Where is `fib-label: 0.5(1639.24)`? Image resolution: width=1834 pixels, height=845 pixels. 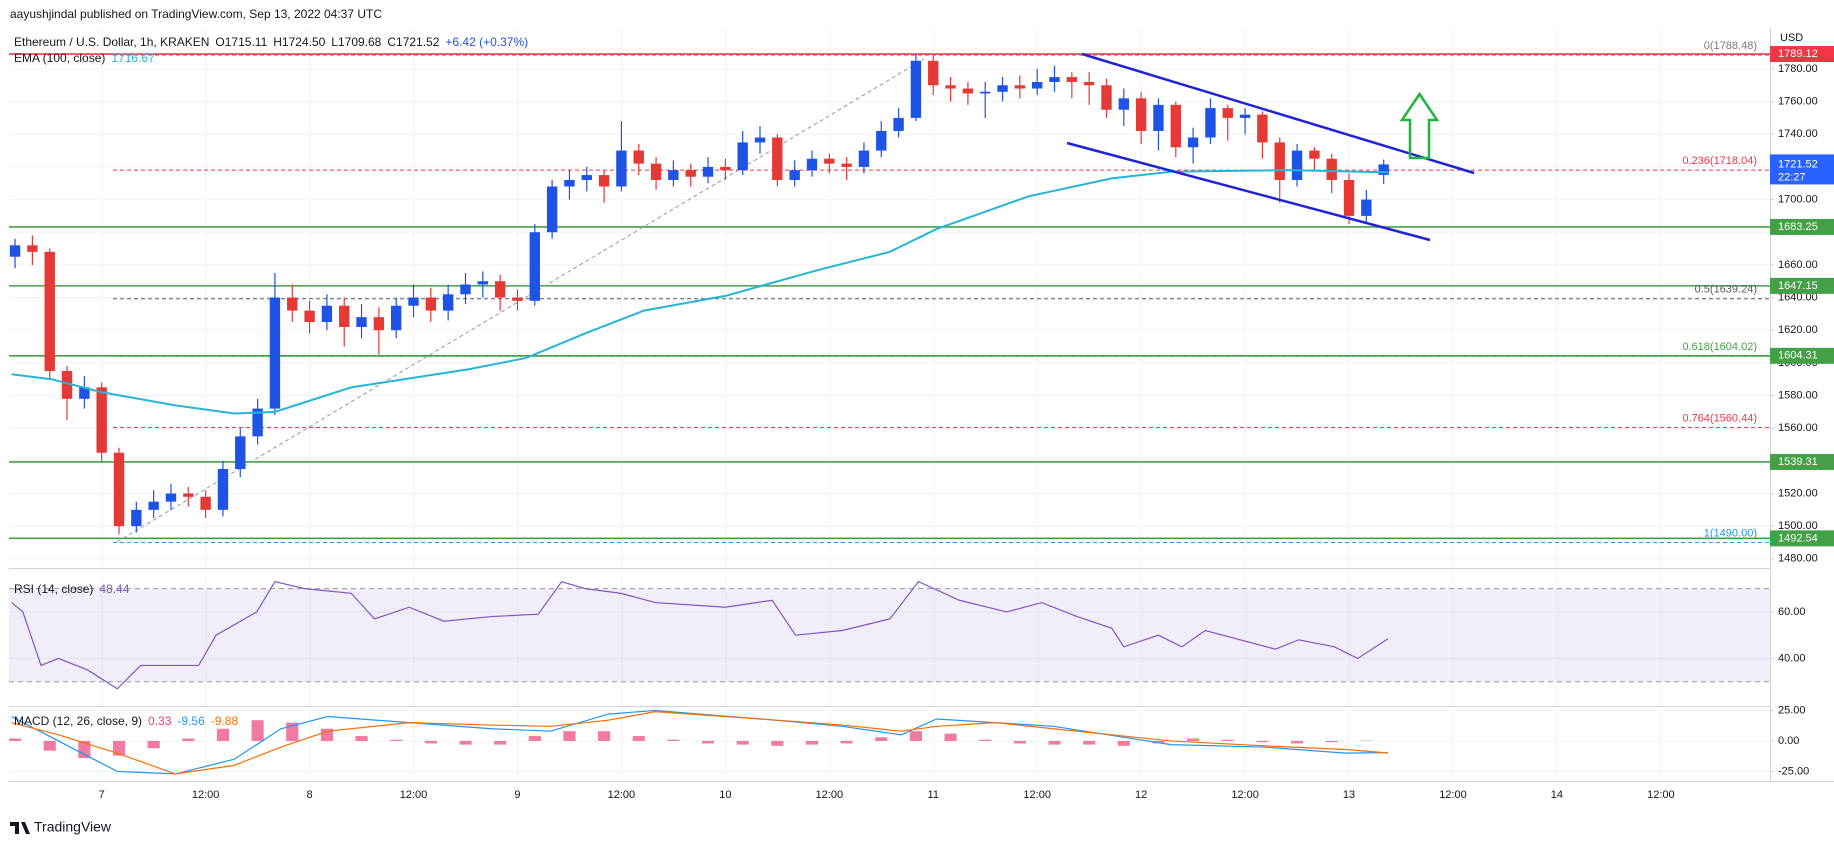
fib-label: 0.5(1639.24) is located at coordinates (1726, 290).